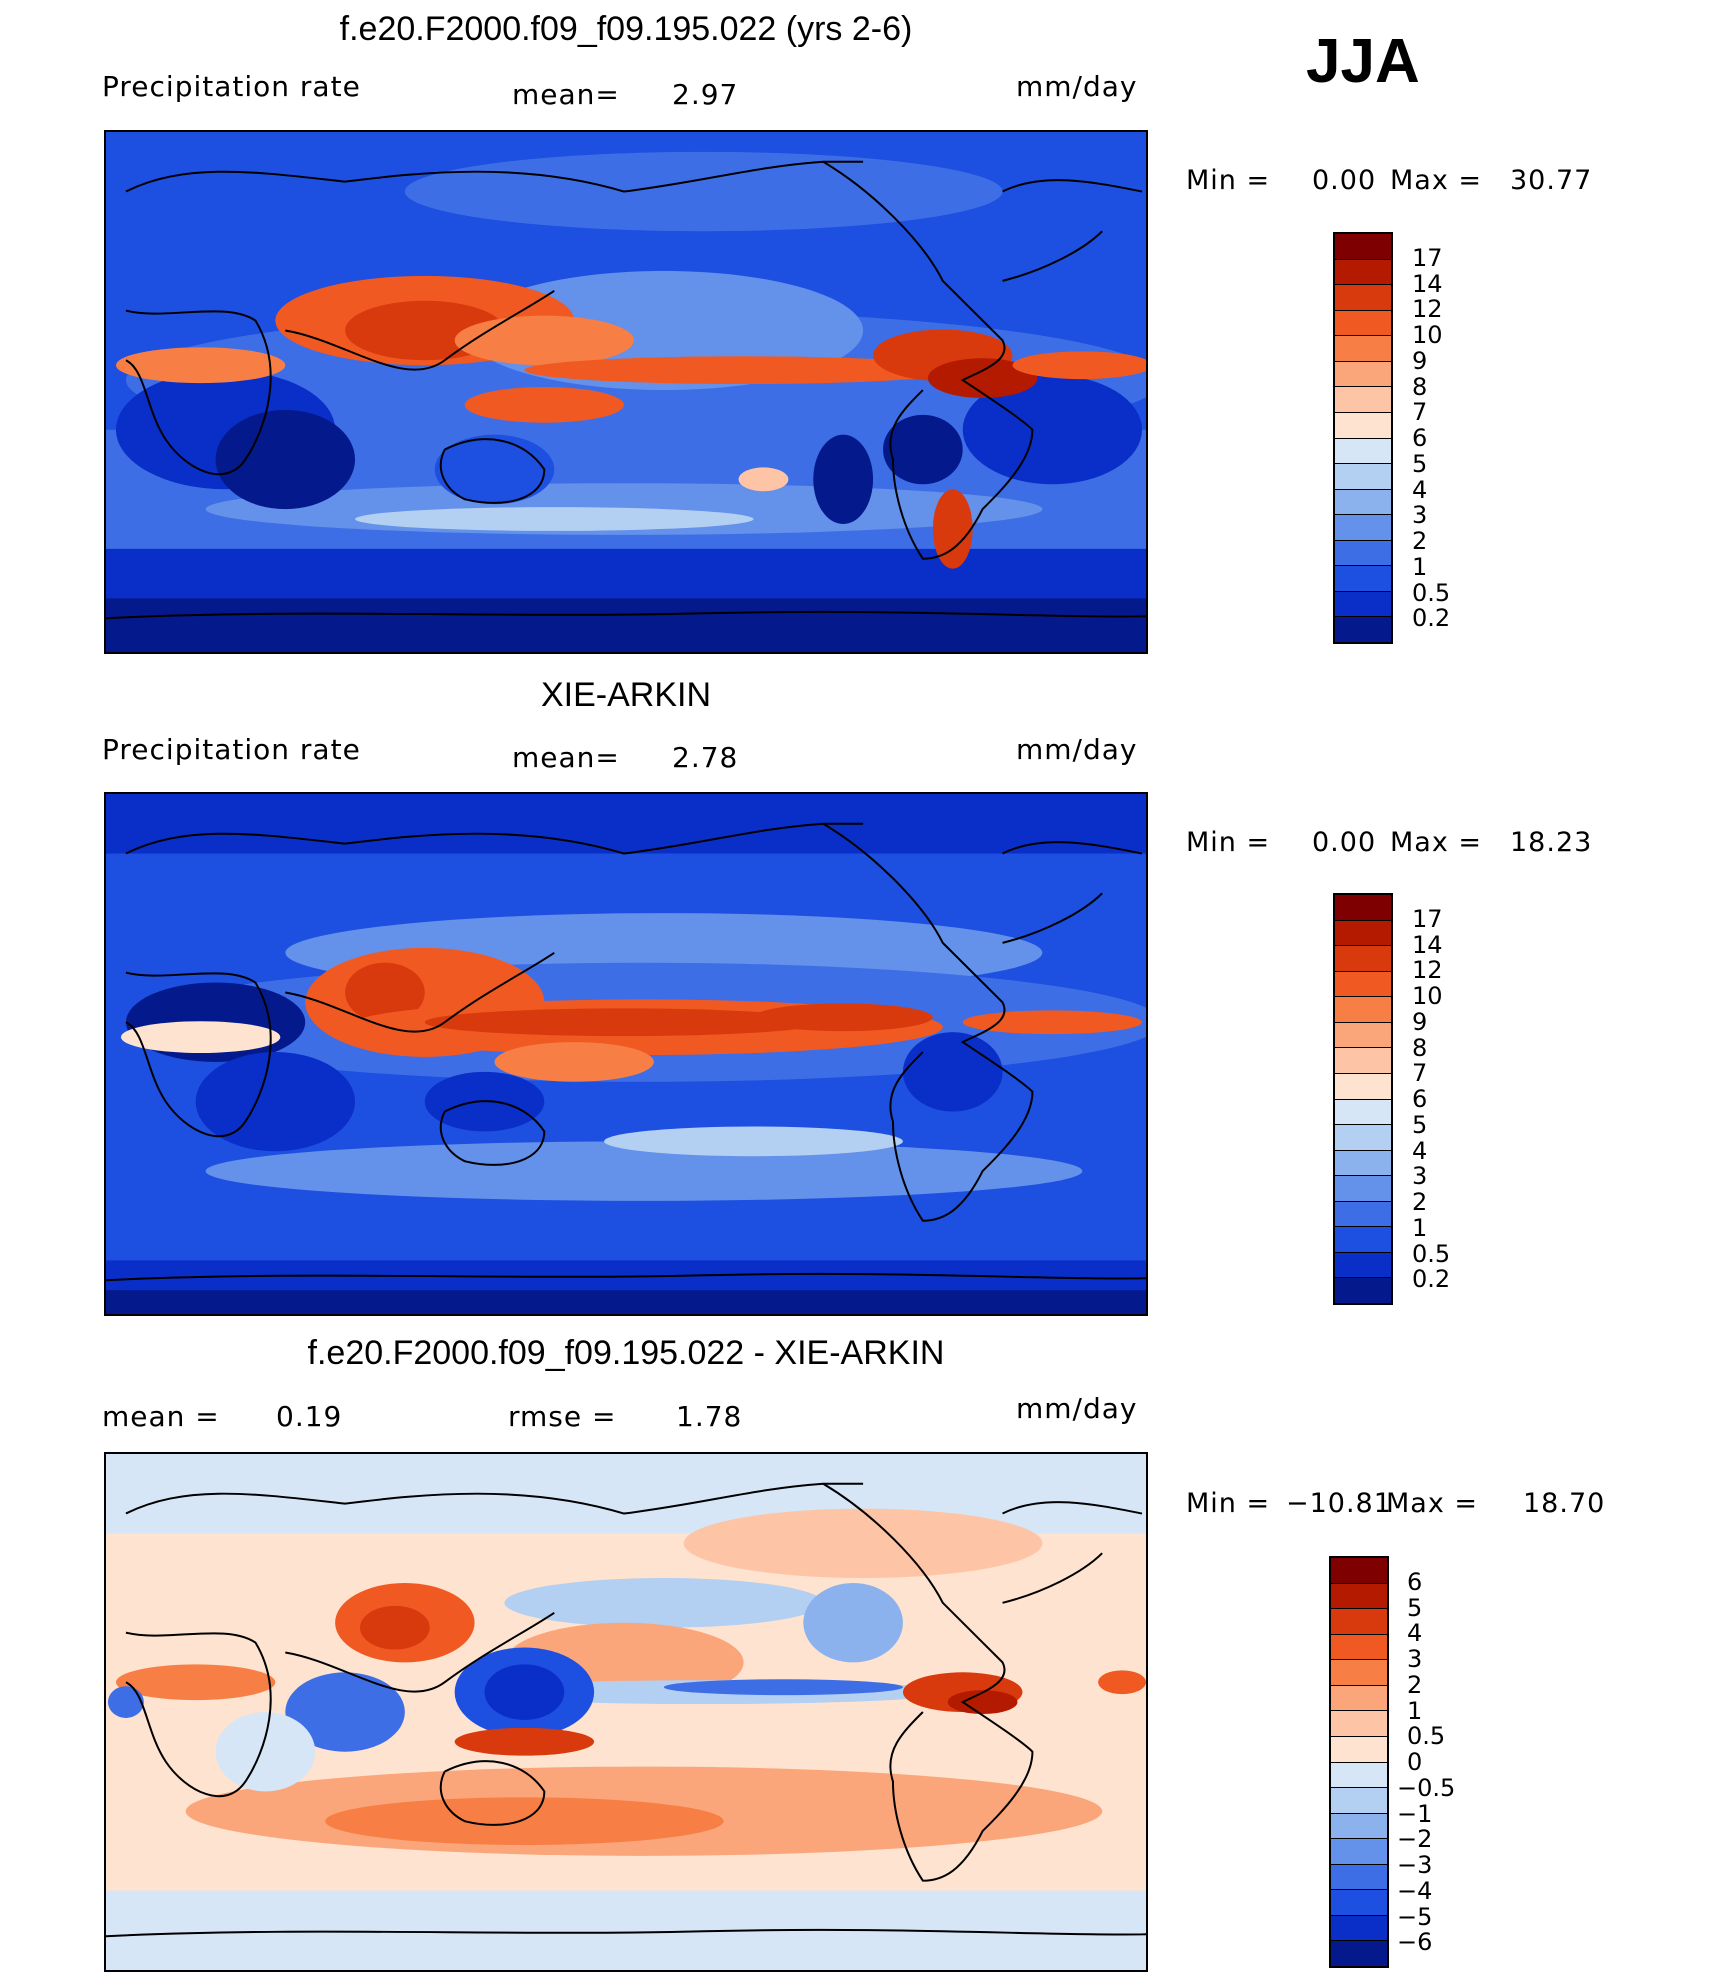 Image resolution: width=1710 pixels, height=1974 pixels. What do you see at coordinates (309, 1416) in the screenshot?
I see `panel-3-mean-value: 0.19` at bounding box center [309, 1416].